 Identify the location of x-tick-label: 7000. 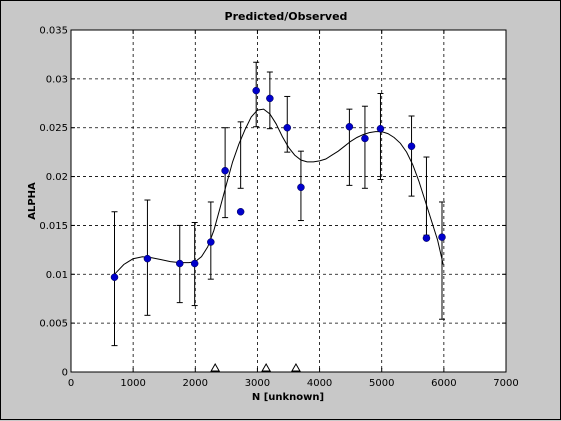
(505, 383).